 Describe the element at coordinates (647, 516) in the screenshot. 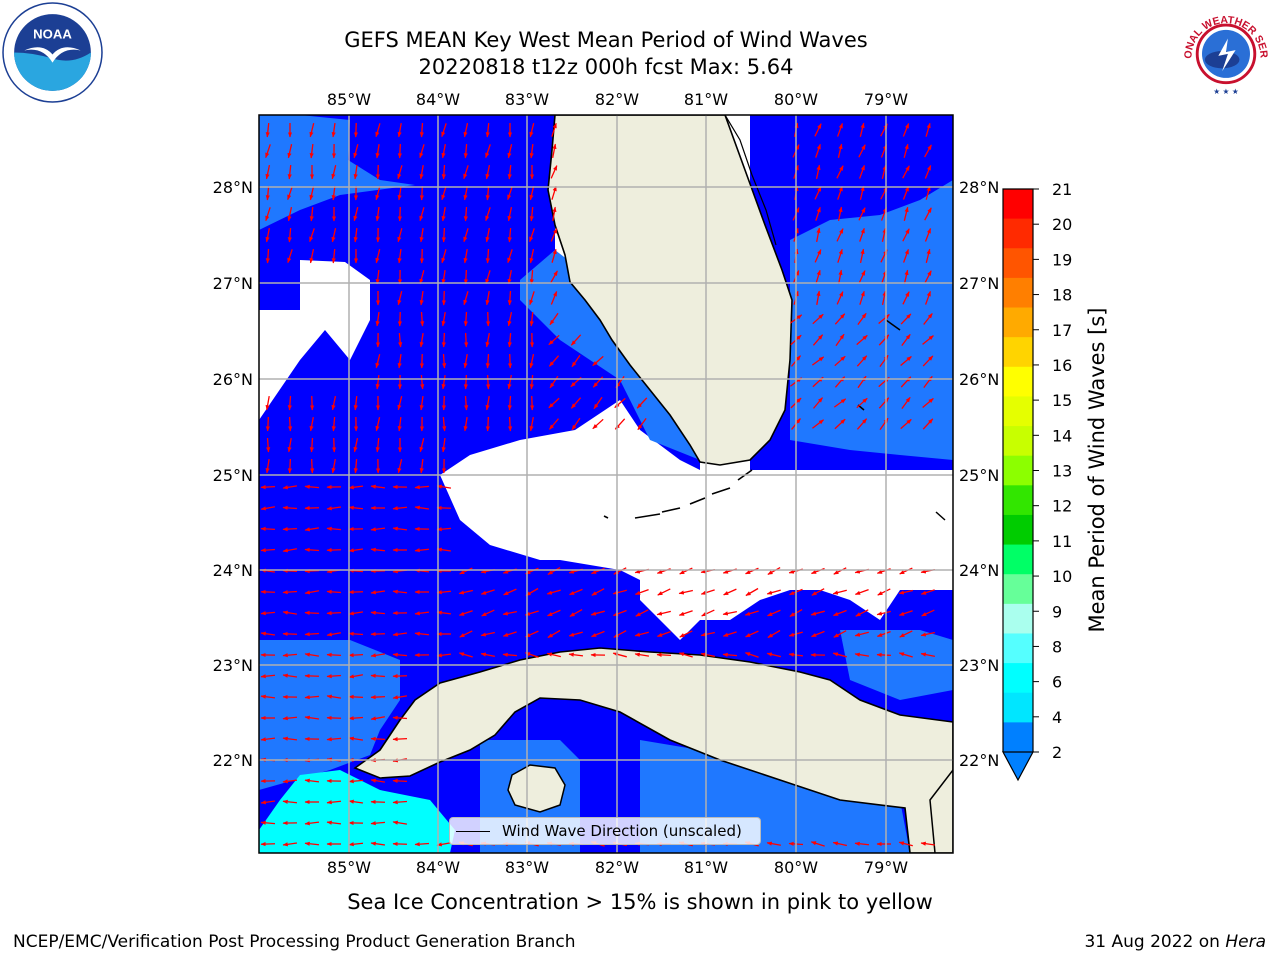

I see `florida-keys` at that location.